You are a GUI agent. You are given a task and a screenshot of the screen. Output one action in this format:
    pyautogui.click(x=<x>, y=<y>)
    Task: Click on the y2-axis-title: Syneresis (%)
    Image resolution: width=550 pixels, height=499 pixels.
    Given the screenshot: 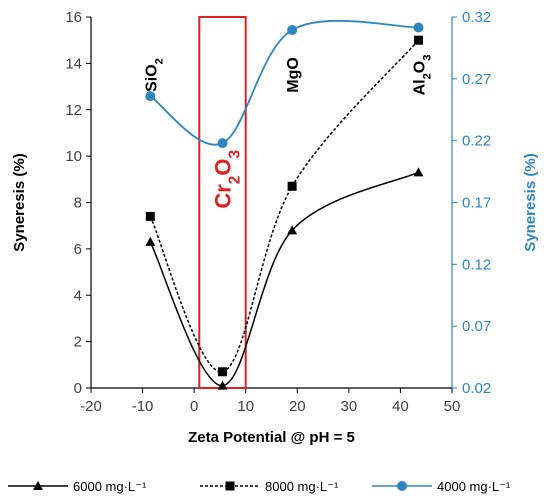 What is the action you would take?
    pyautogui.click(x=530, y=202)
    